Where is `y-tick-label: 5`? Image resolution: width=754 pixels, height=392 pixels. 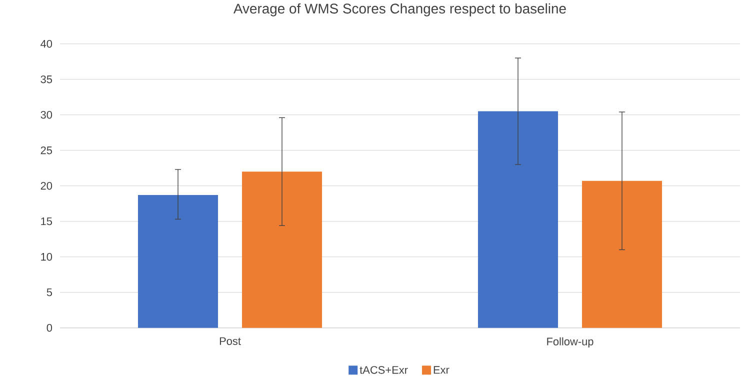
y-tick-label: 5 is located at coordinates (49, 292).